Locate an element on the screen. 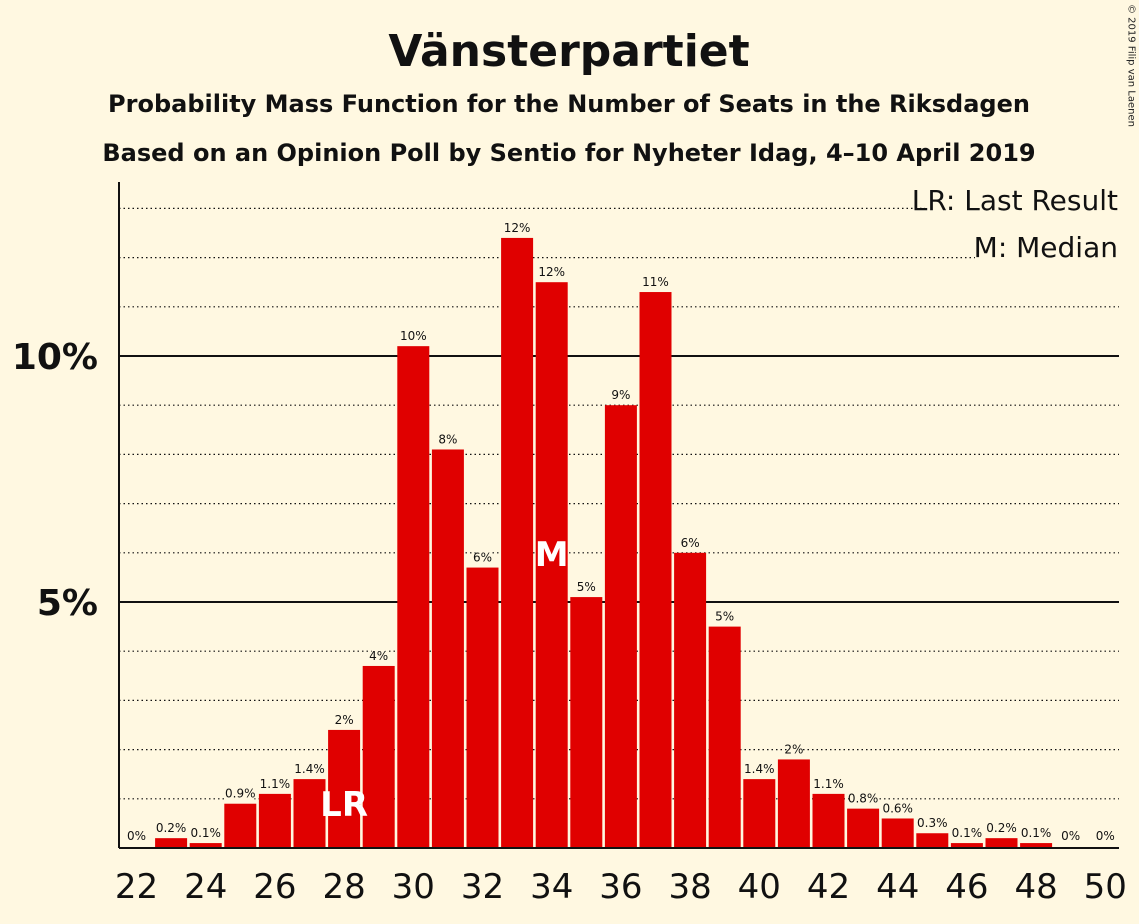  x-tick-label: 26 is located at coordinates (274, 887).